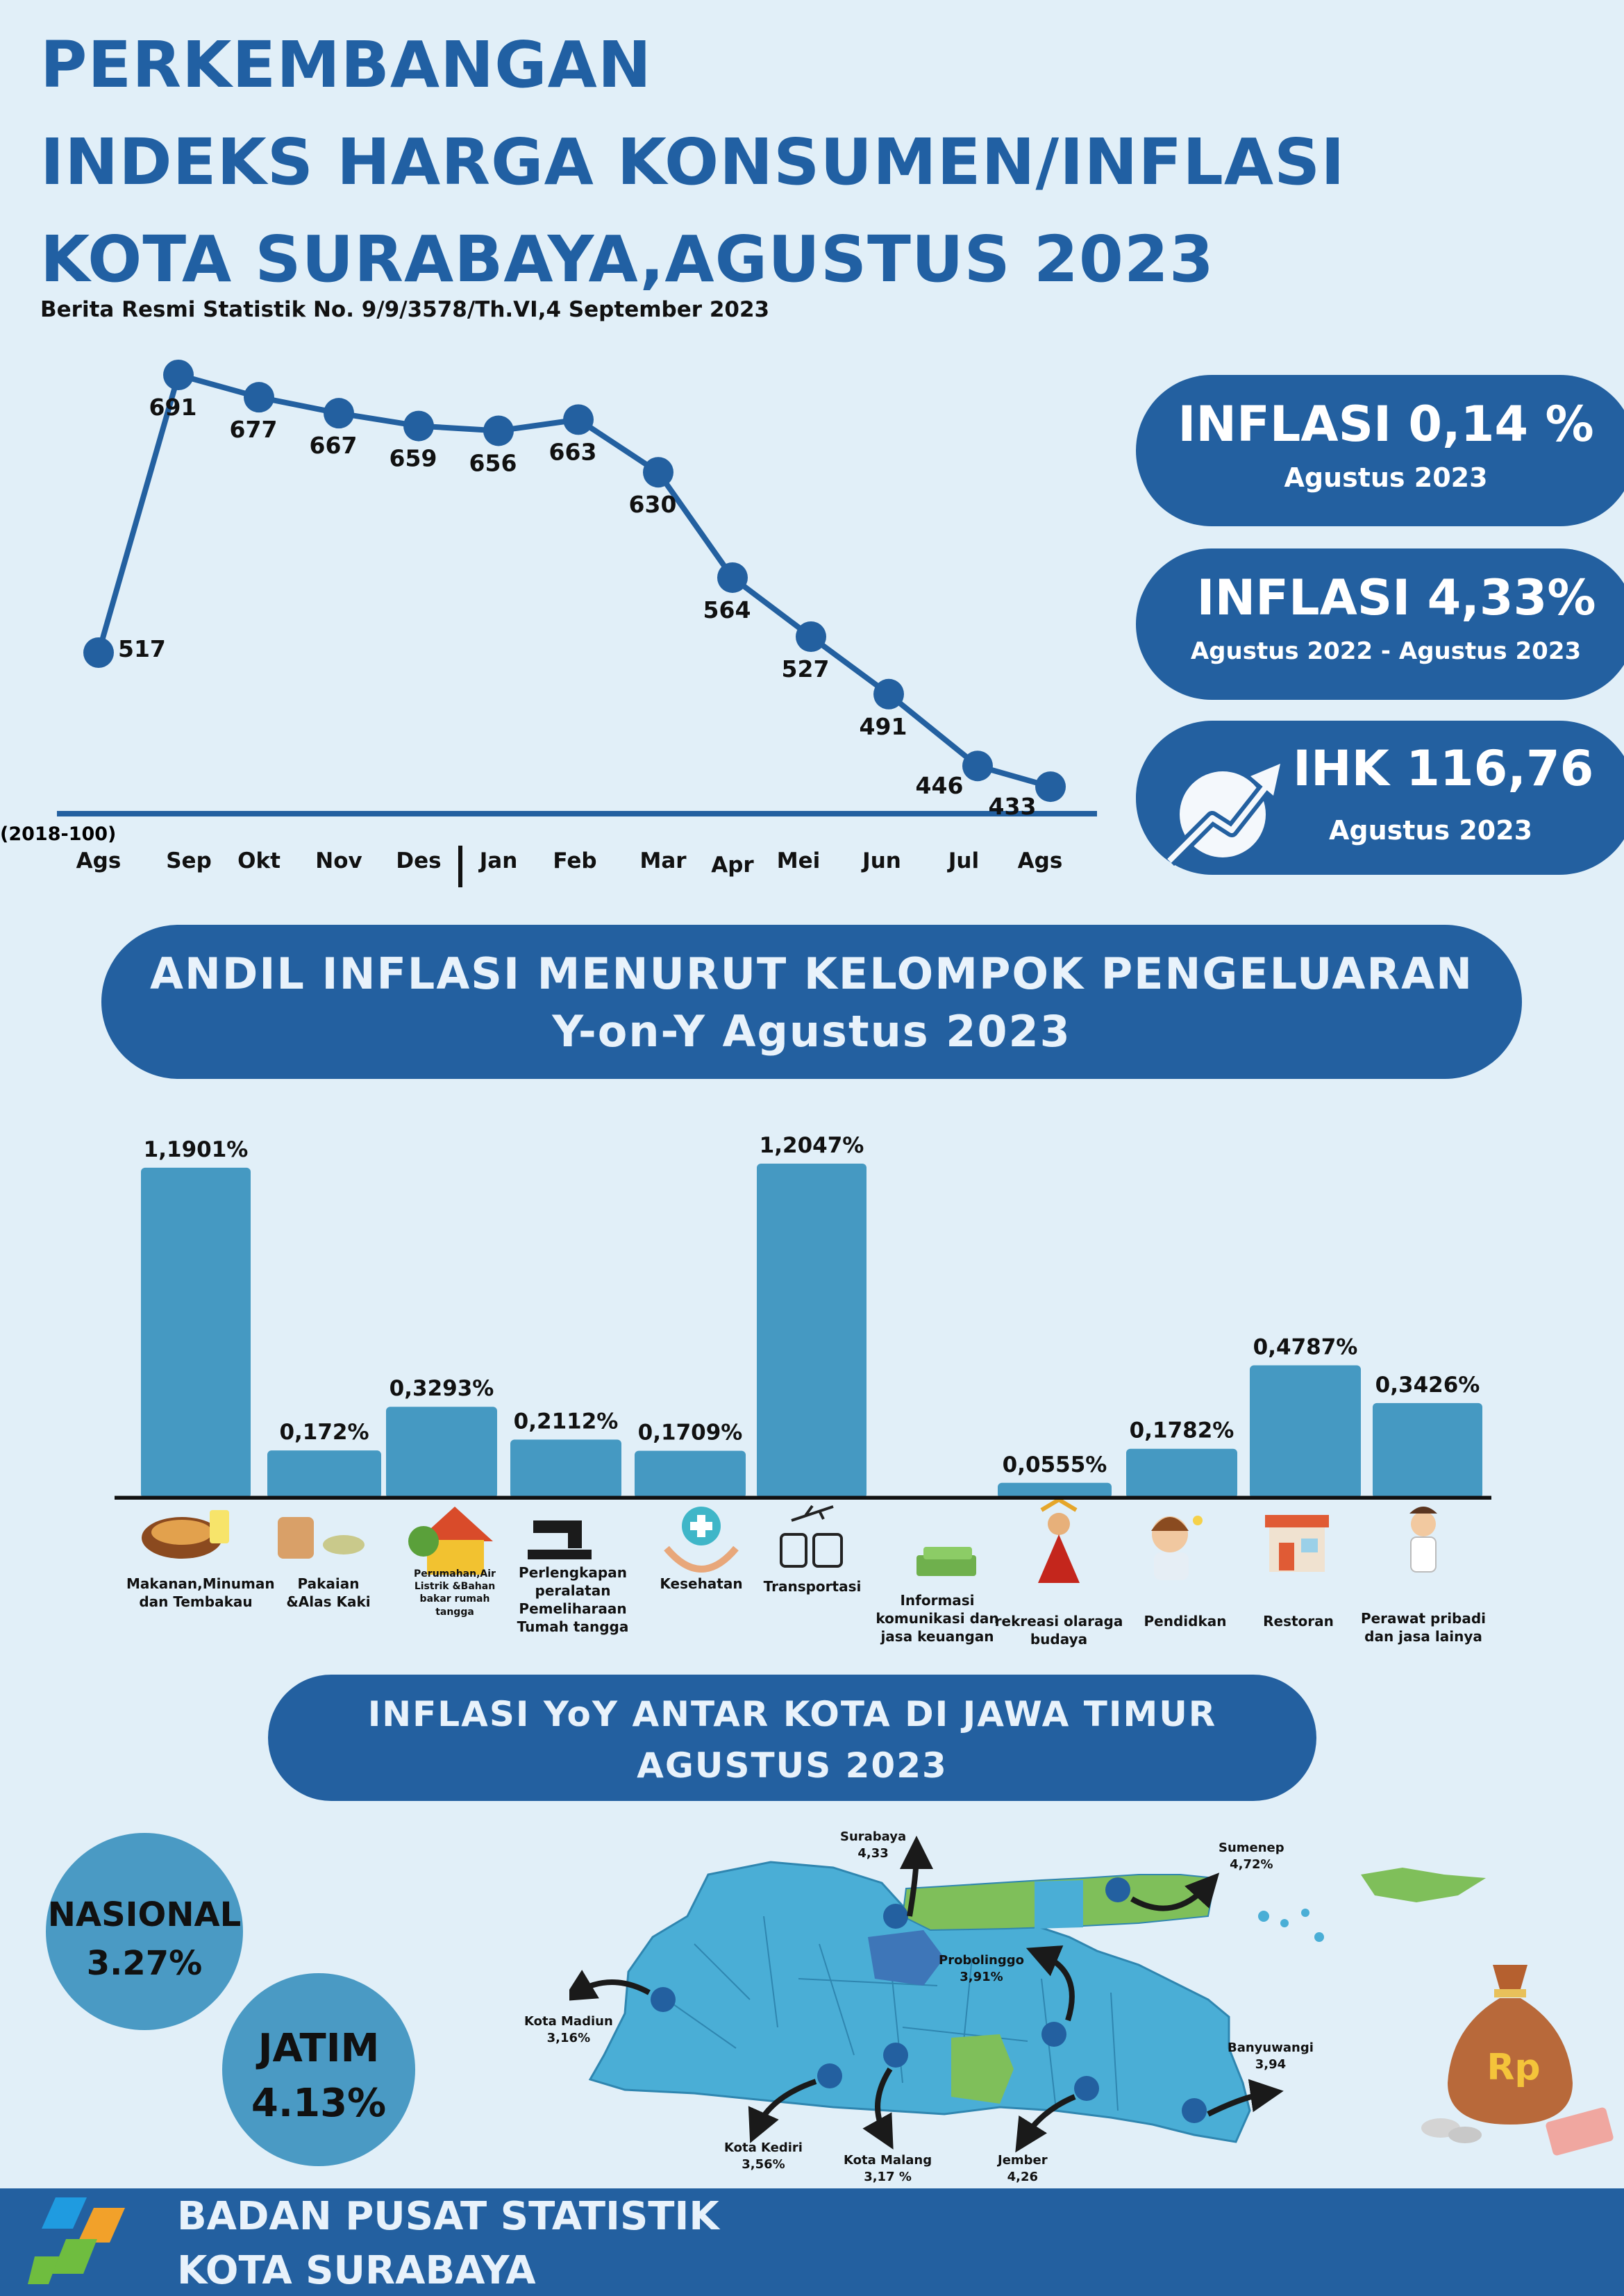 This screenshot has width=1624, height=2296. What do you see at coordinates (455, 1573) in the screenshot?
I see `category-label-line: Perumahan,Air` at bounding box center [455, 1573].